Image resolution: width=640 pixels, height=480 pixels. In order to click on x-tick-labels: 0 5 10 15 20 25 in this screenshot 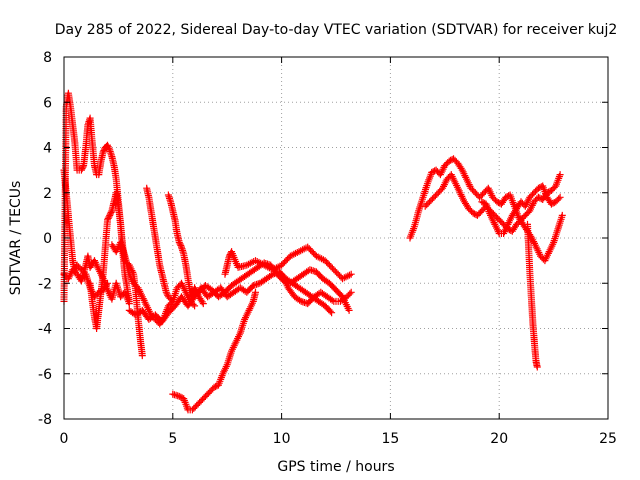, I will do `click(338, 439)`.